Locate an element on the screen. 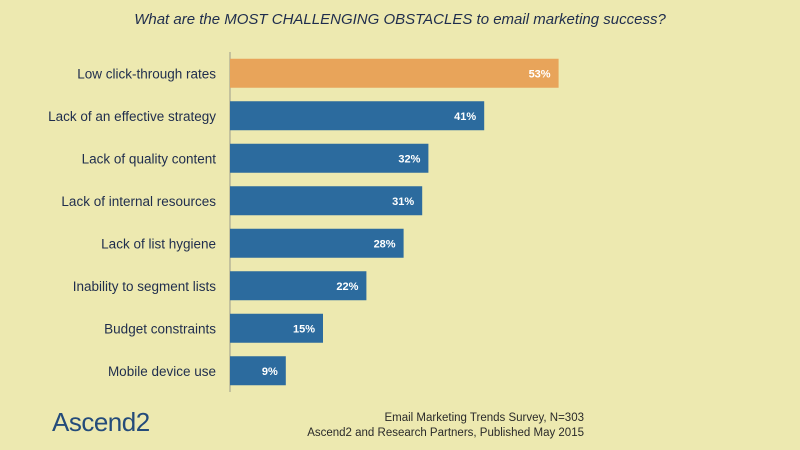 The image size is (800, 450). category-label: Lack of quality content is located at coordinates (149, 158).